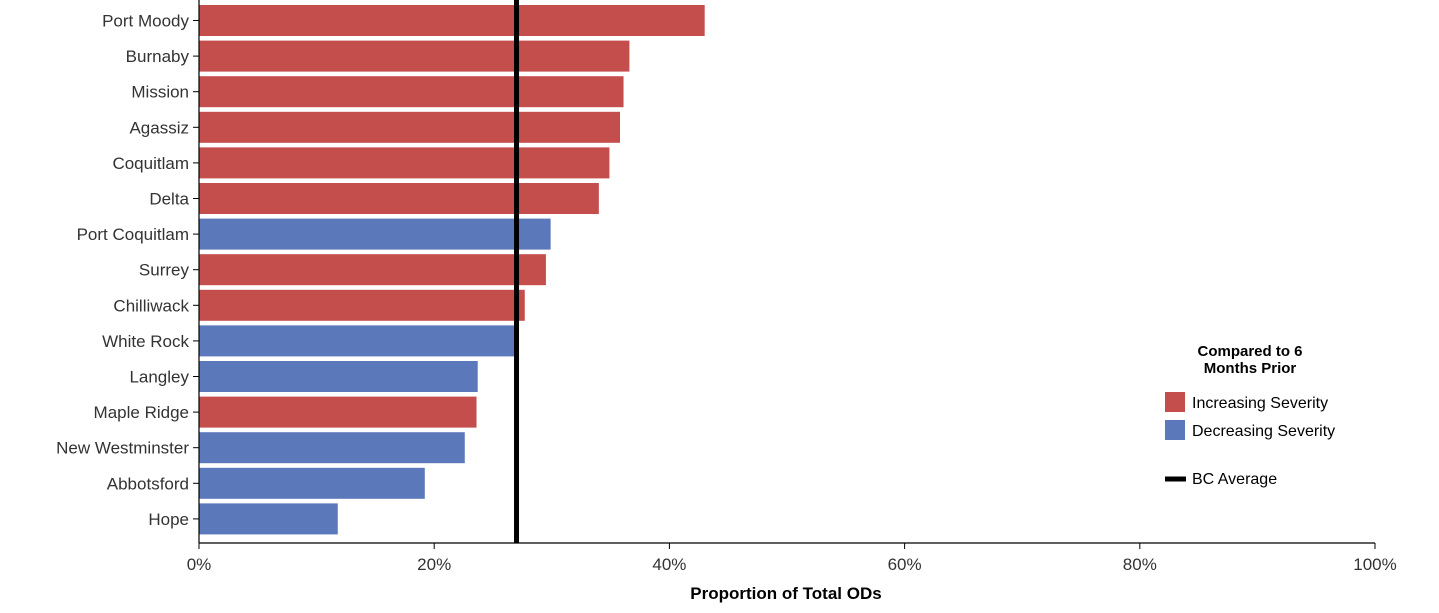  Describe the element at coordinates (1374, 564) in the screenshot. I see `x-tick-label: 100%` at that location.